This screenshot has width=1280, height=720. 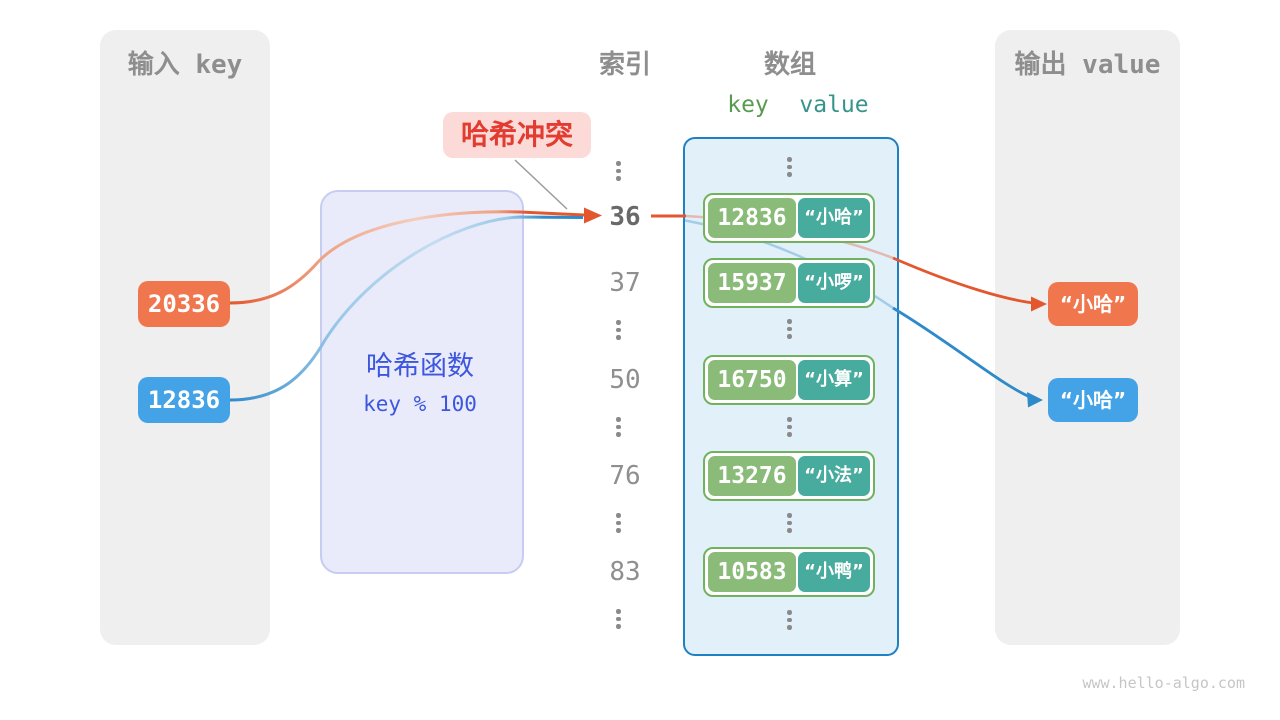 I want to click on array-value: “小算”, so click(x=834, y=380).